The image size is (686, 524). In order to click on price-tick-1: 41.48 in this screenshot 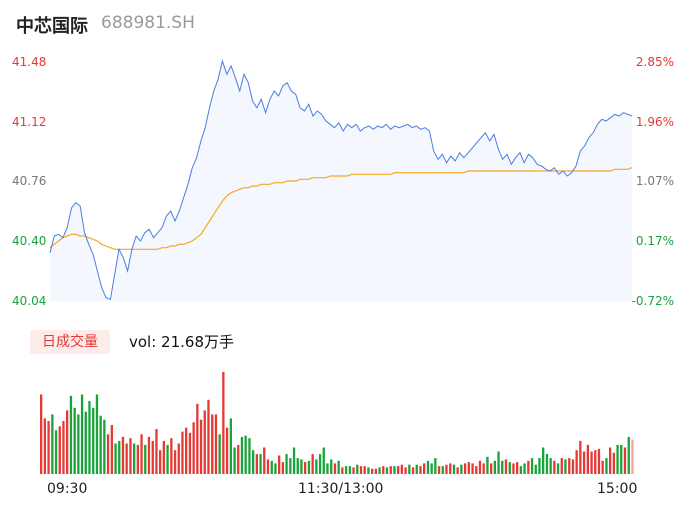, I will do `click(29, 62)`.